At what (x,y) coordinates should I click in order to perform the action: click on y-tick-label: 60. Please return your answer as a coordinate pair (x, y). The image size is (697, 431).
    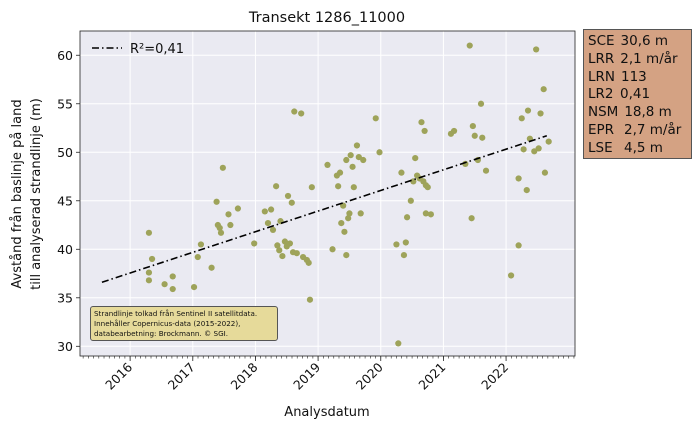
    Looking at the image, I should click on (65, 55).